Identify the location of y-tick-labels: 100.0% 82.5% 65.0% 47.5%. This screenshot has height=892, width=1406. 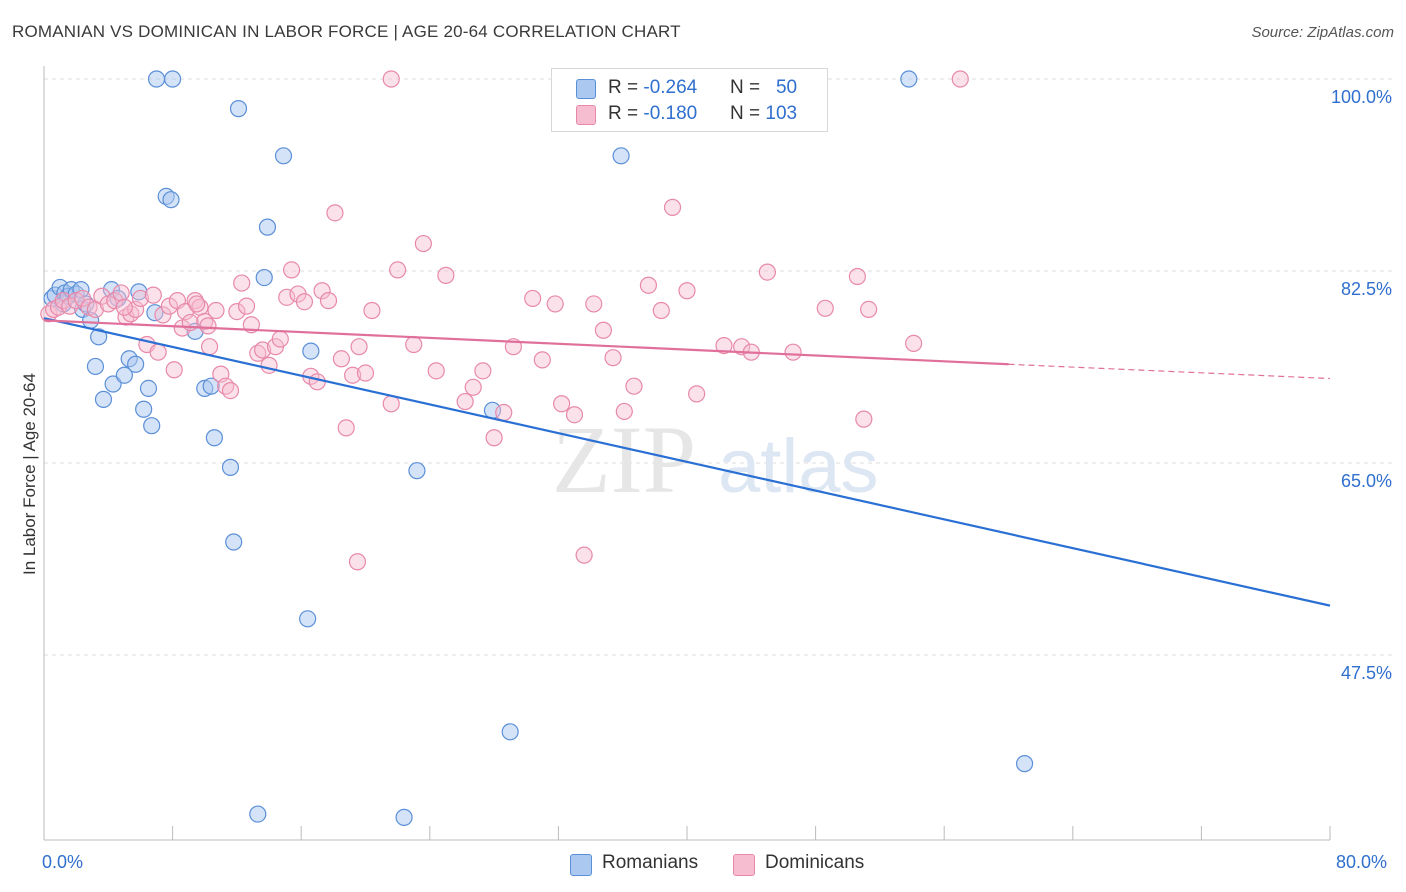
(1361, 385).